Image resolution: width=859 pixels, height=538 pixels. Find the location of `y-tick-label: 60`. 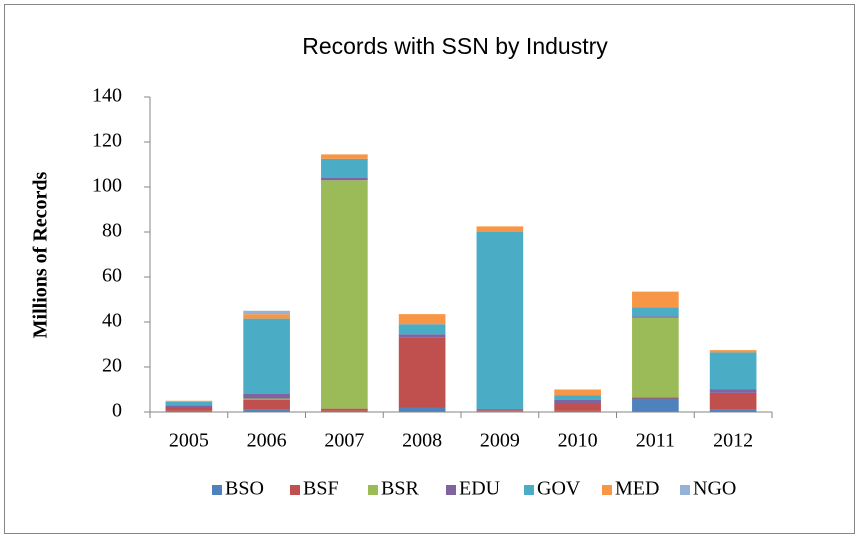

y-tick-label: 60 is located at coordinates (112, 276).